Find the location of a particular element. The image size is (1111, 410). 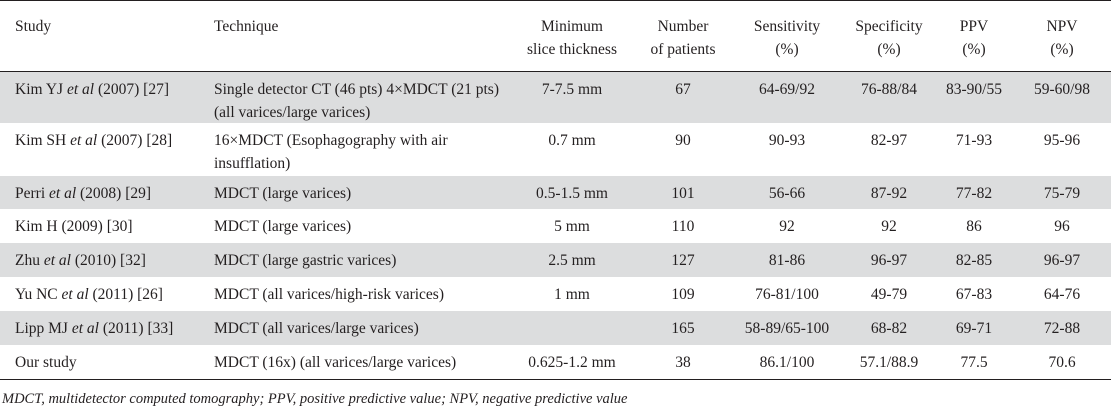

study-author: Kim H (2009) [30] is located at coordinates (74, 226).